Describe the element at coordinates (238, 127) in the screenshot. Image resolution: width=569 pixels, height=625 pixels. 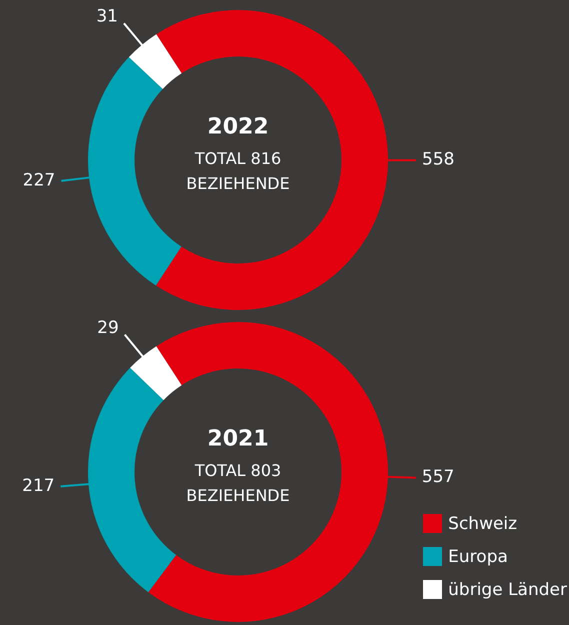
I see `text: 2022` at that location.